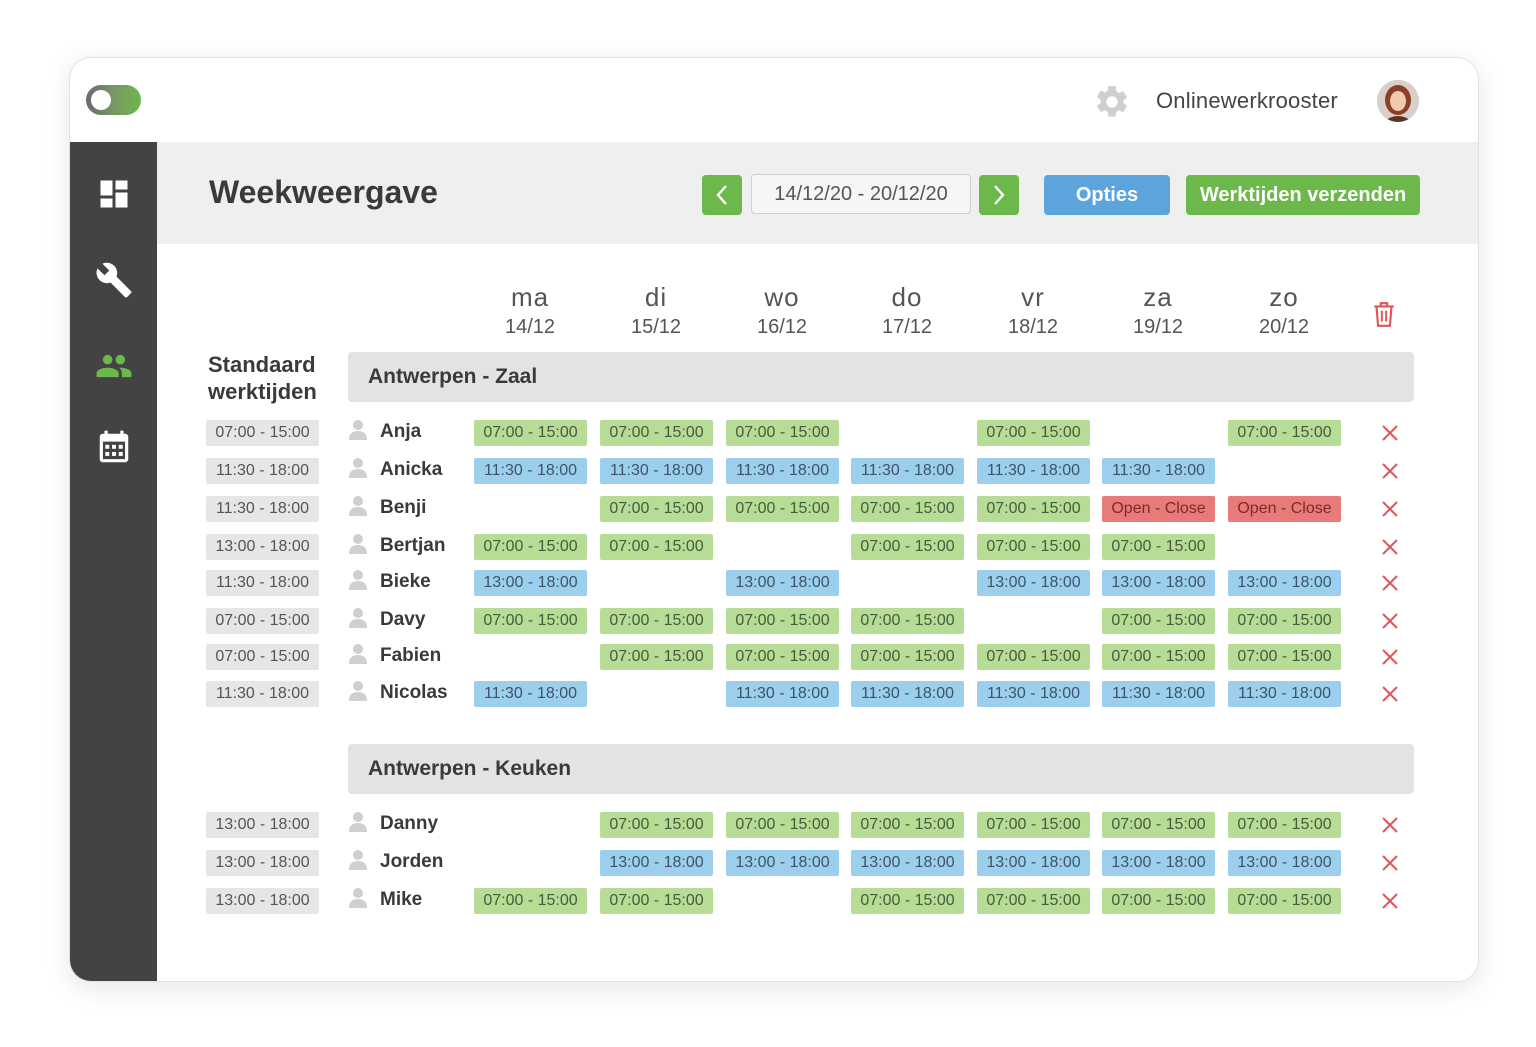 This screenshot has height=1047, width=1536. I want to click on shift-cell-zo: 11:30 - 18:00, so click(1284, 694).